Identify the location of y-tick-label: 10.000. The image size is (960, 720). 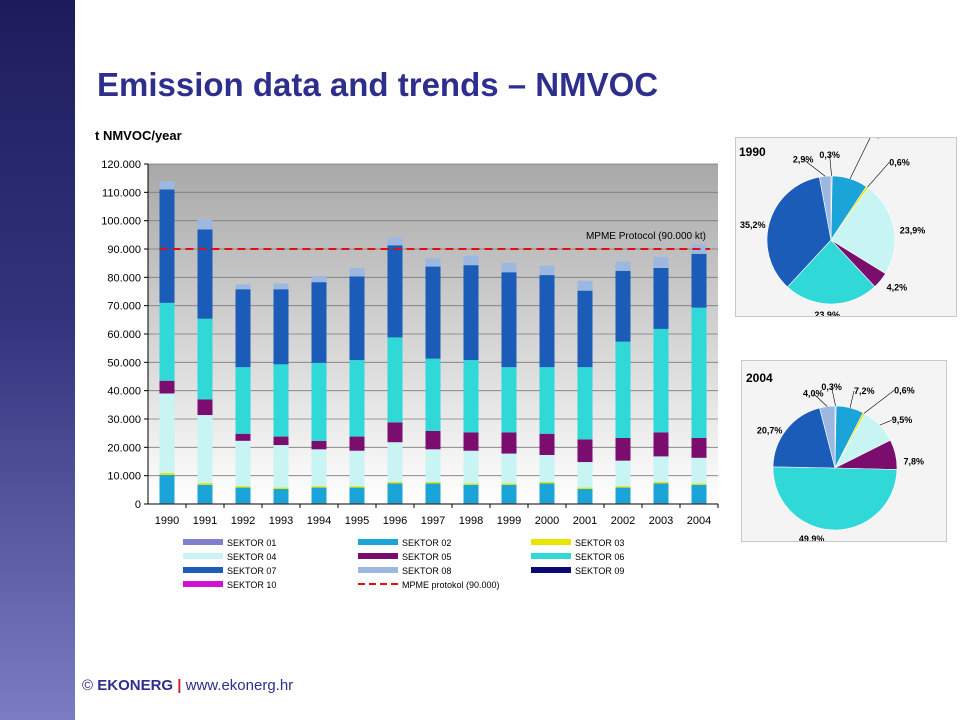
(124, 477).